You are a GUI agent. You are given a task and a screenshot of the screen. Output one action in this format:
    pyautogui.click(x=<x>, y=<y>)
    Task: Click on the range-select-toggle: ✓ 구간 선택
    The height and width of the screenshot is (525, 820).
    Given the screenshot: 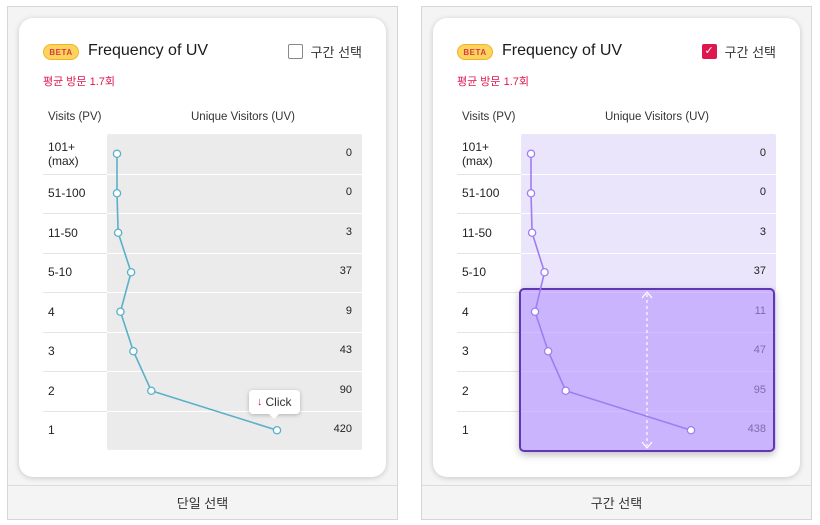 What is the action you would take?
    pyautogui.click(x=738, y=51)
    